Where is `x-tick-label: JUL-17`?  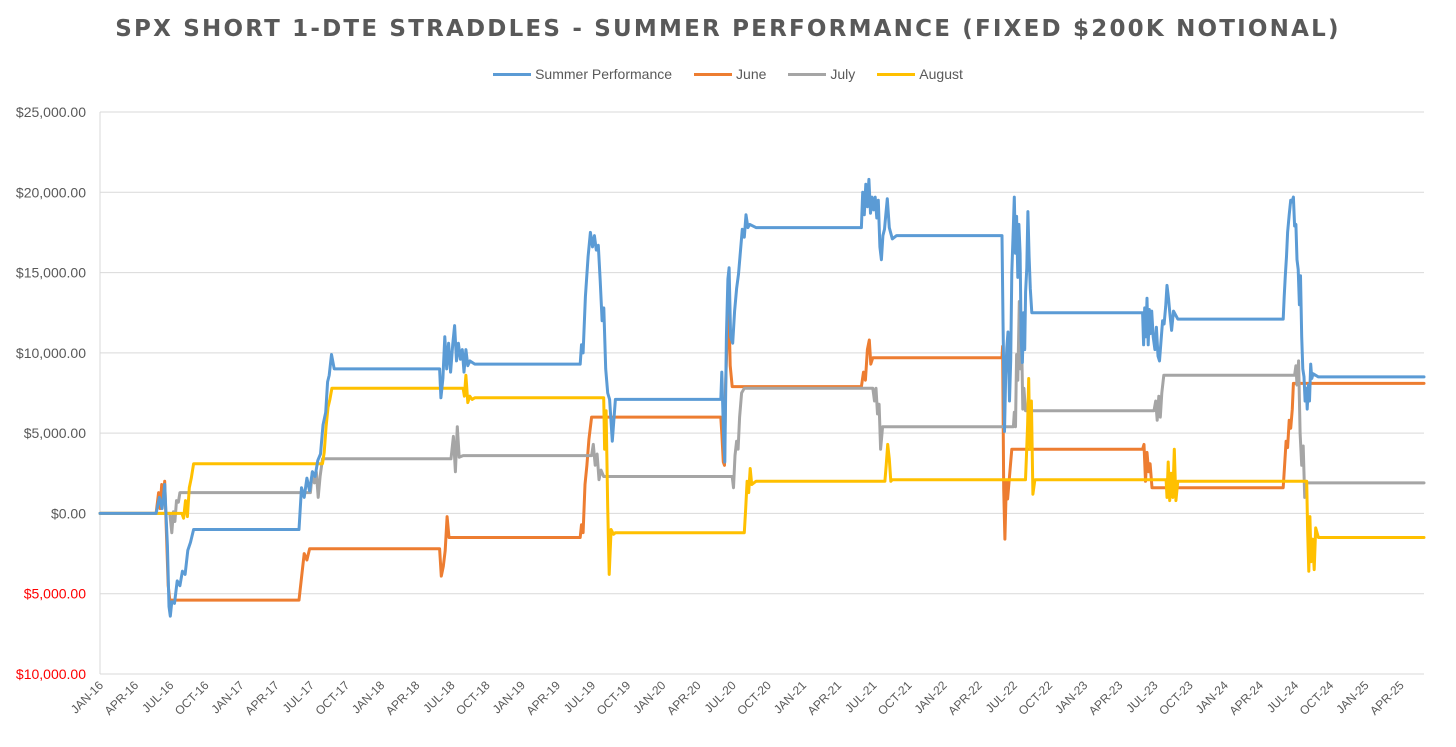
x-tick-label: JUL-17 is located at coordinates (298, 696).